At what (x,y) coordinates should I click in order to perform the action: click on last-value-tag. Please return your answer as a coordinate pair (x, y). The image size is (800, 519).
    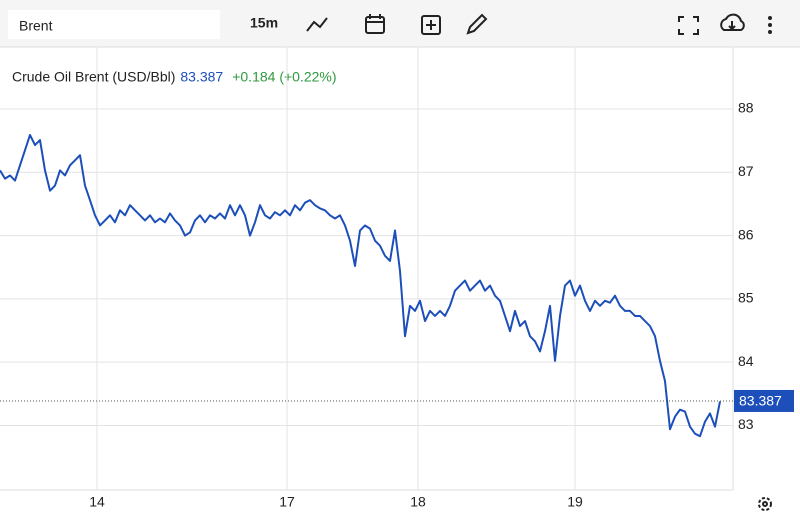
    Looking at the image, I should click on (764, 400).